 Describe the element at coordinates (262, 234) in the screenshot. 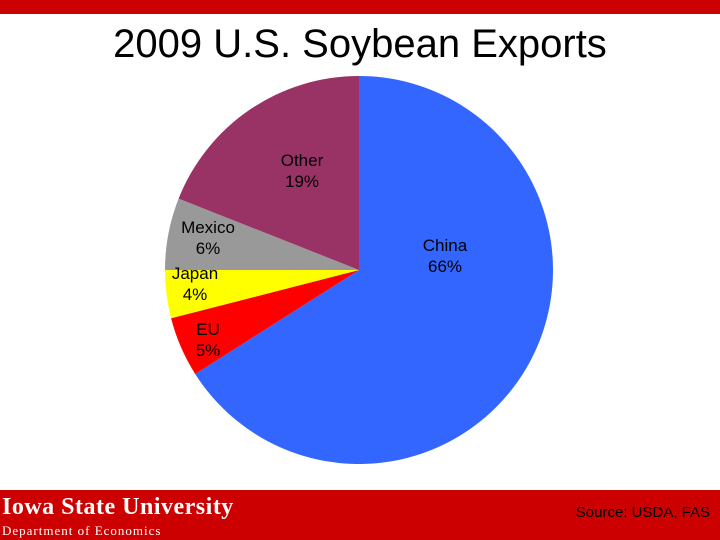

I see `pie-slice-mexico` at that location.